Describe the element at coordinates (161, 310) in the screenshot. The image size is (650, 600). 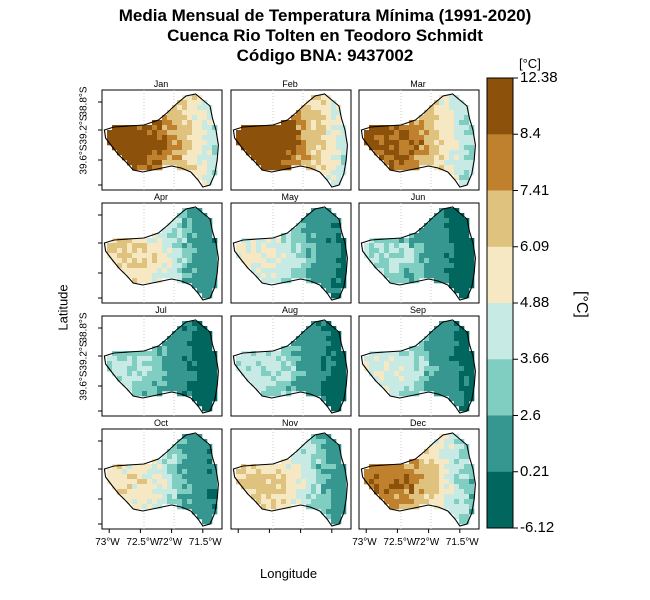
I see `panel-title-jul: Jul` at that location.